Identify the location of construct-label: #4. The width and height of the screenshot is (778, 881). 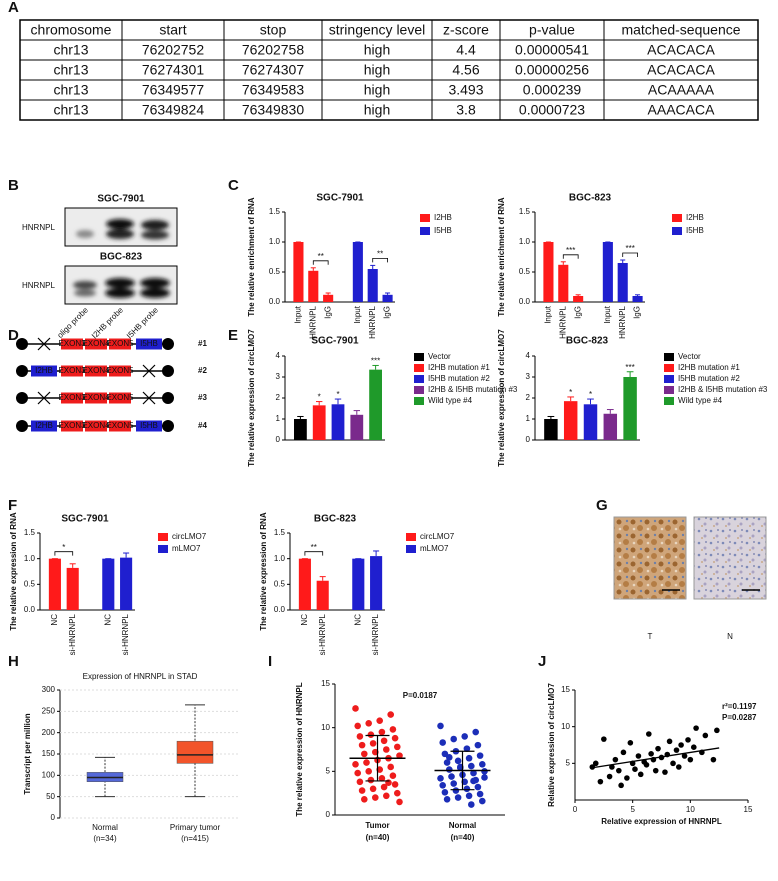
(202, 425).